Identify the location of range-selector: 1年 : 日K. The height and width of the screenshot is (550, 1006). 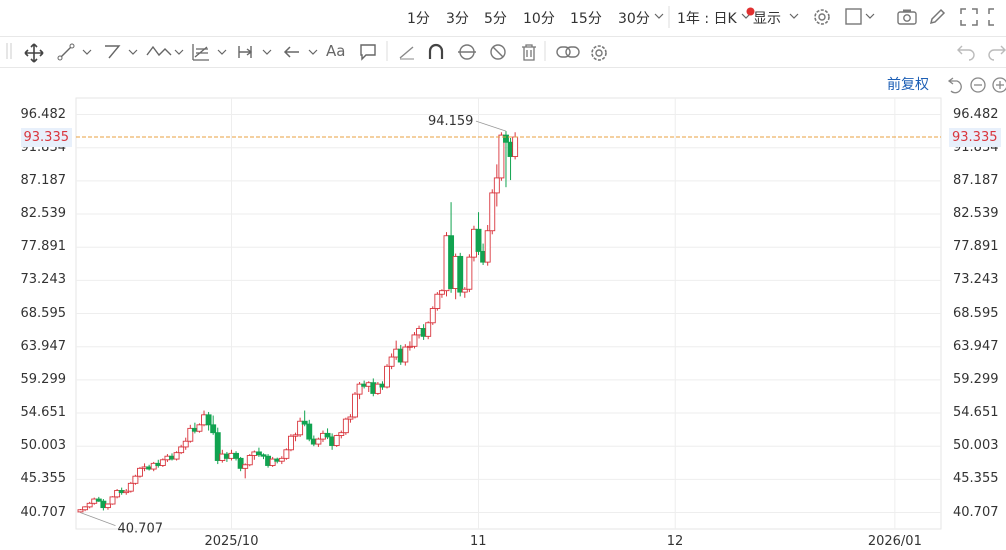
(707, 19).